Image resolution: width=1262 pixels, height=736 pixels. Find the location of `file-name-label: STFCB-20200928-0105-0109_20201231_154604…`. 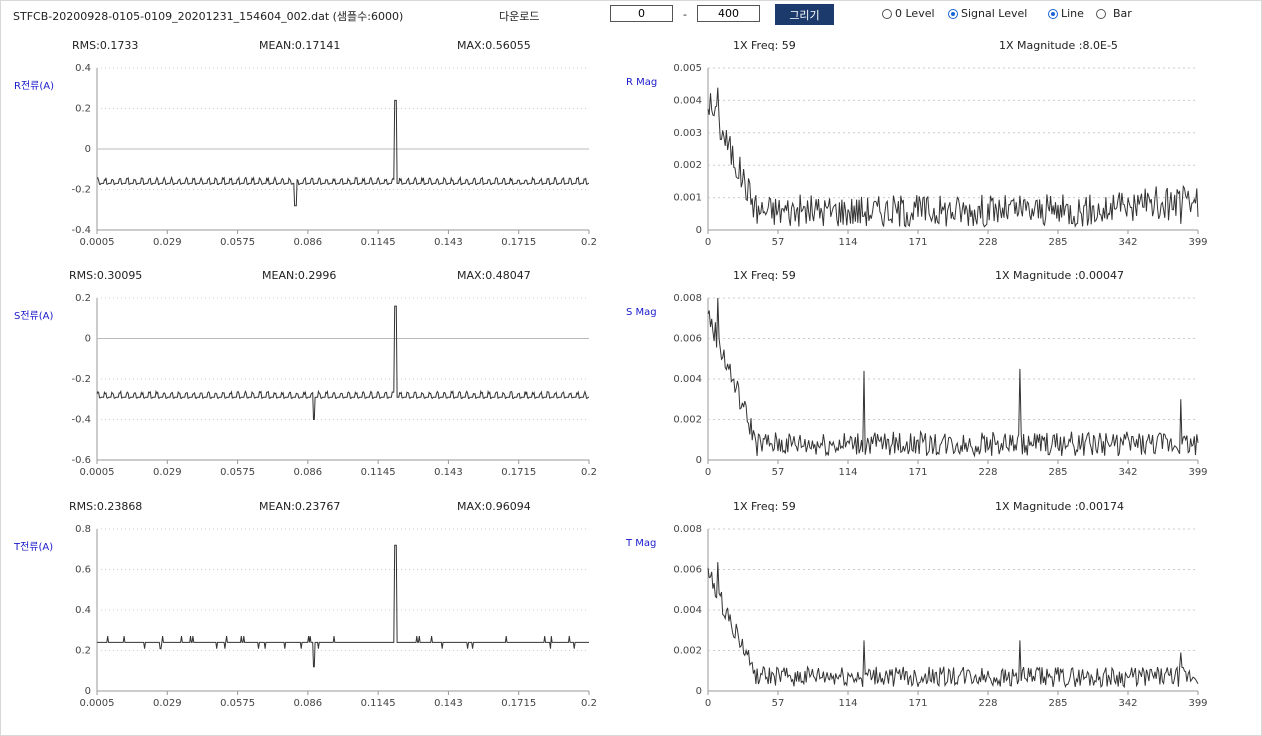

file-name-label: STFCB-20200928-0105-0109_20201231_154604… is located at coordinates (208, 16).